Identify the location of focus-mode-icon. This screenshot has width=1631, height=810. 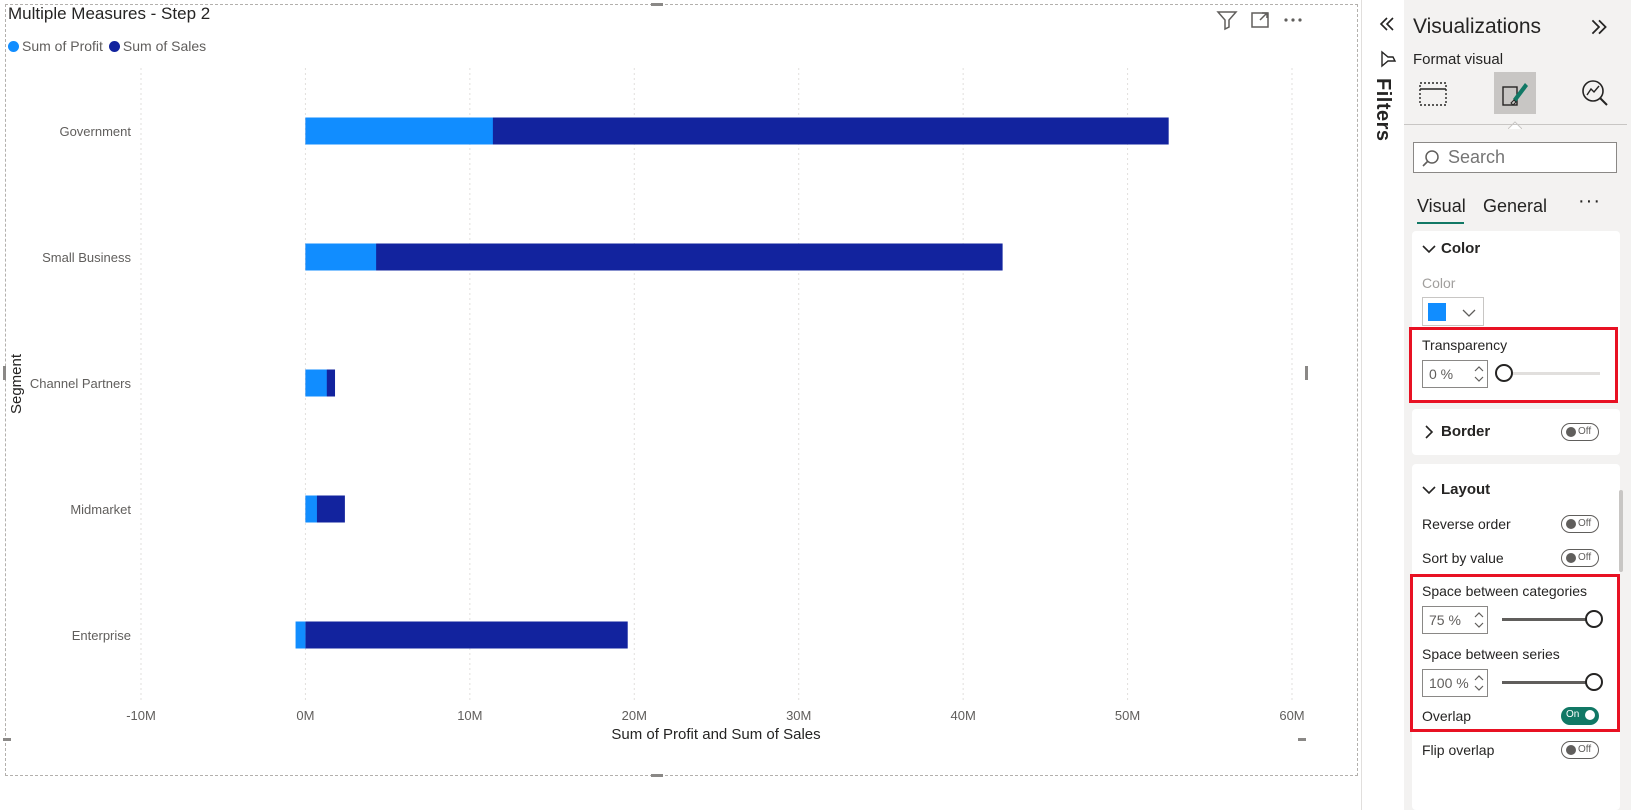
(1260, 20).